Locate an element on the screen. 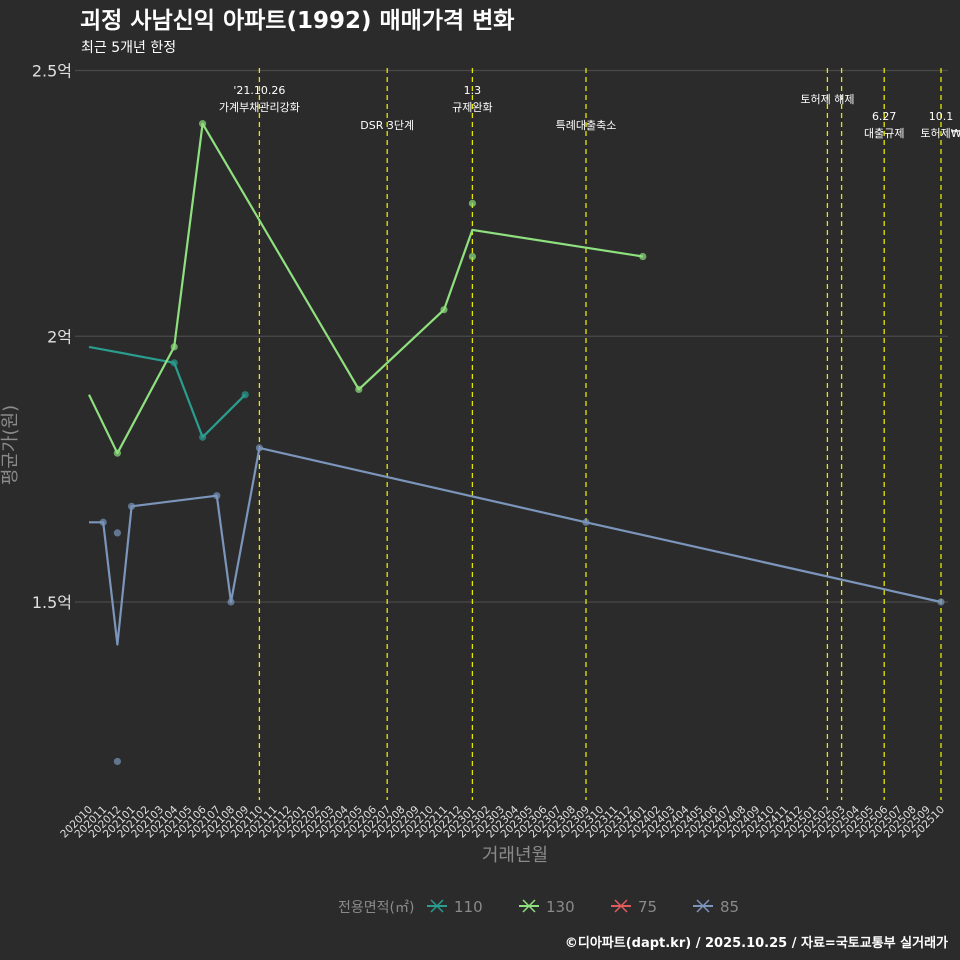 The height and width of the screenshot is (960, 960). legend-label: 85 is located at coordinates (729, 907).